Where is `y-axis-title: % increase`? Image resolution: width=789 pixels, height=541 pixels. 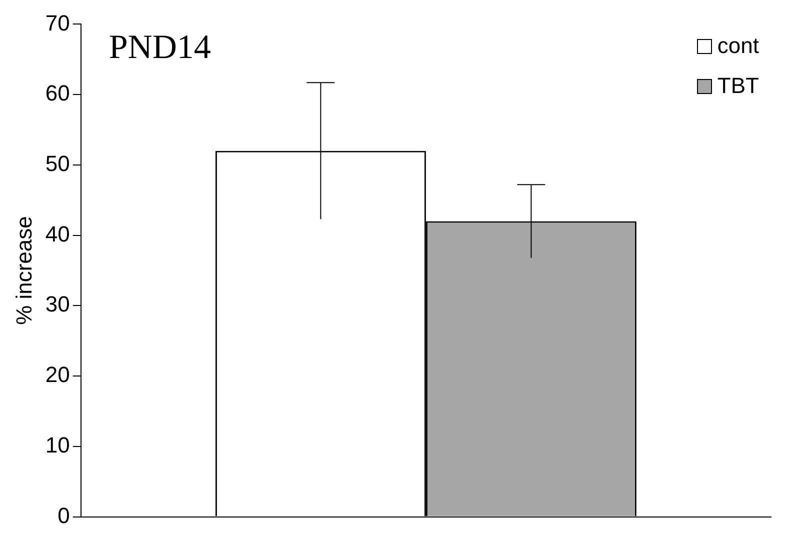 y-axis-title: % increase is located at coordinates (23, 270).